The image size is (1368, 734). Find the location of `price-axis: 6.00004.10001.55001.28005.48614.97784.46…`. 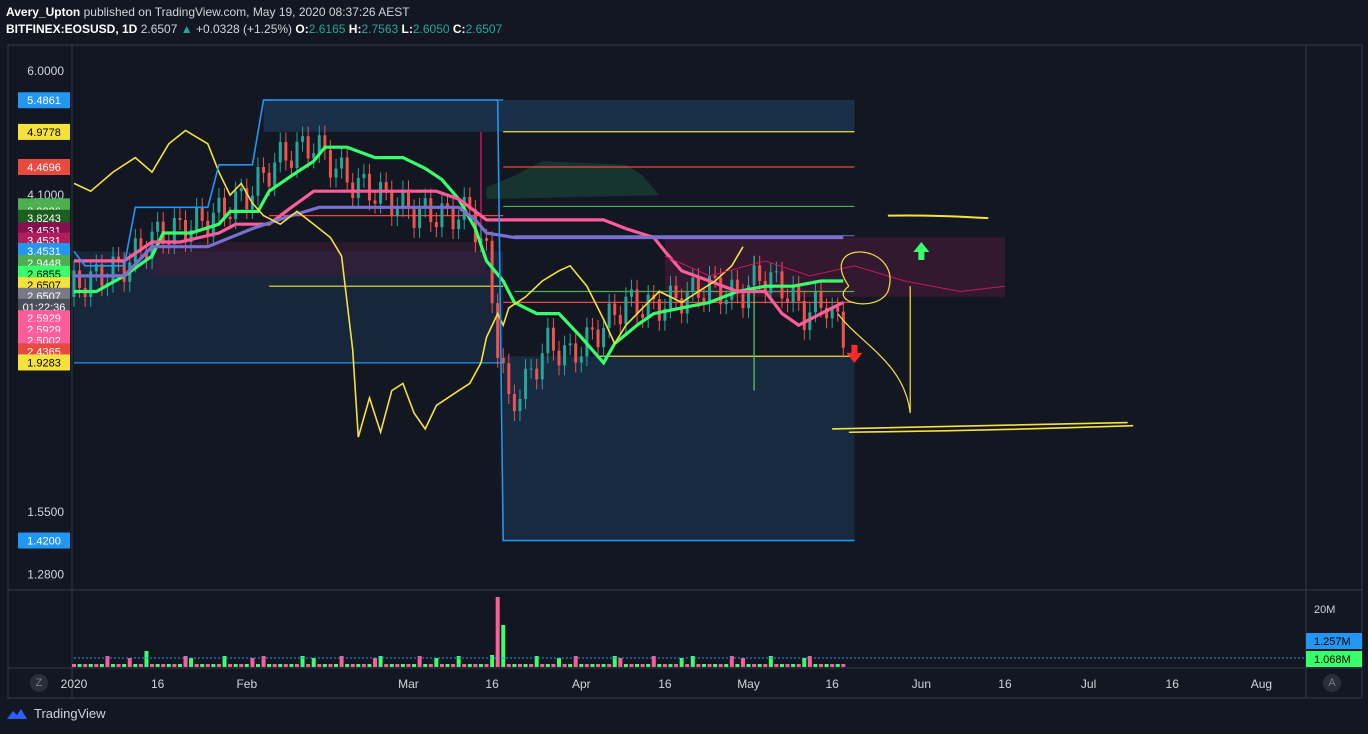

price-axis: 6.00004.10001.55001.28005.48614.97784.46… is located at coordinates (44, 322).